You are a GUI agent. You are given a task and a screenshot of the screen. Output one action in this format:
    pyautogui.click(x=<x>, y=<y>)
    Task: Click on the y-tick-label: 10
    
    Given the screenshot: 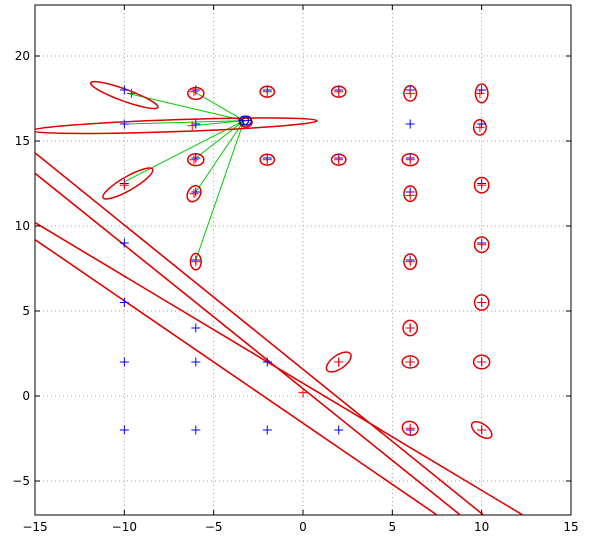 What is the action you would take?
    pyautogui.click(x=22, y=226)
    